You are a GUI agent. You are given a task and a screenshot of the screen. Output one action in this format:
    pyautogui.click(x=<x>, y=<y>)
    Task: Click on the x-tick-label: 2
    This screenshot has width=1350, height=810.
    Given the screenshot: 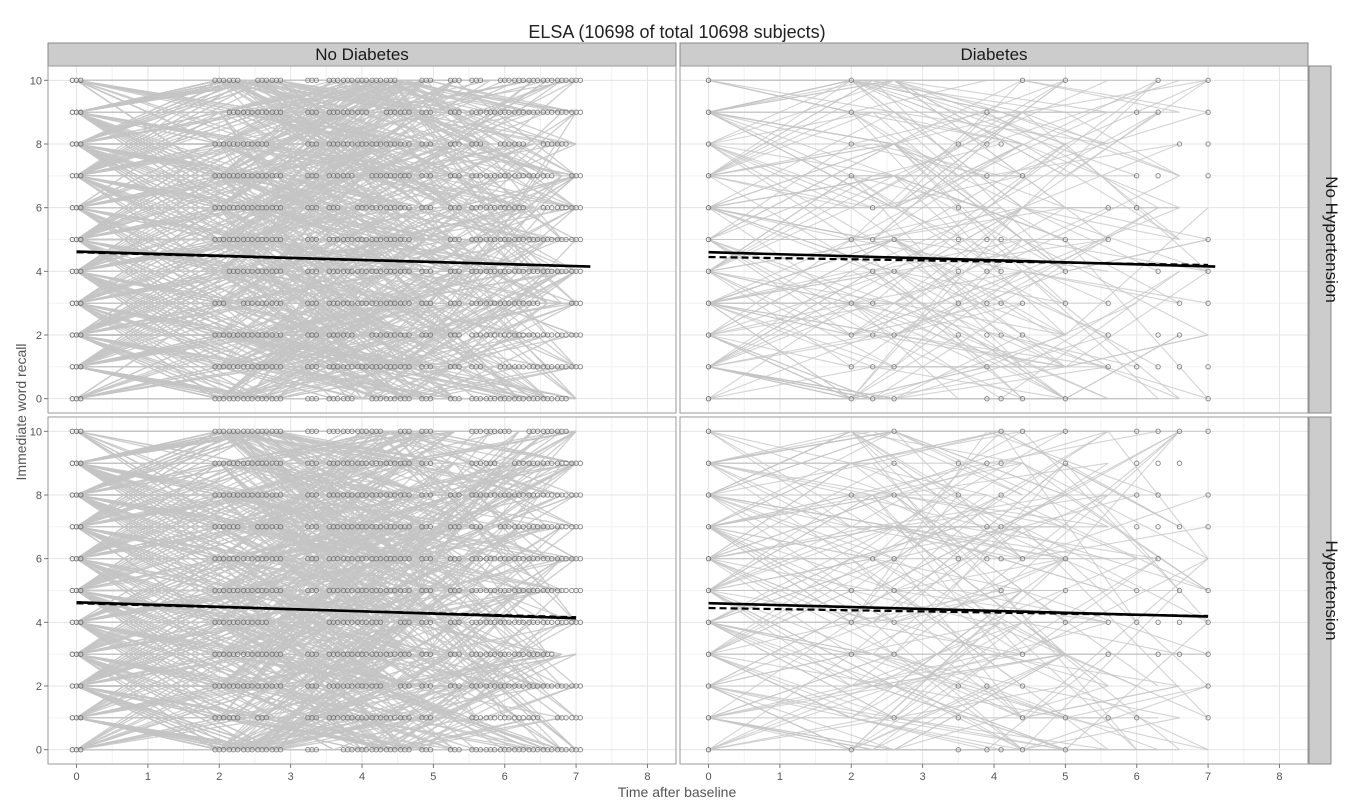 What is the action you would take?
    pyautogui.click(x=219, y=777)
    